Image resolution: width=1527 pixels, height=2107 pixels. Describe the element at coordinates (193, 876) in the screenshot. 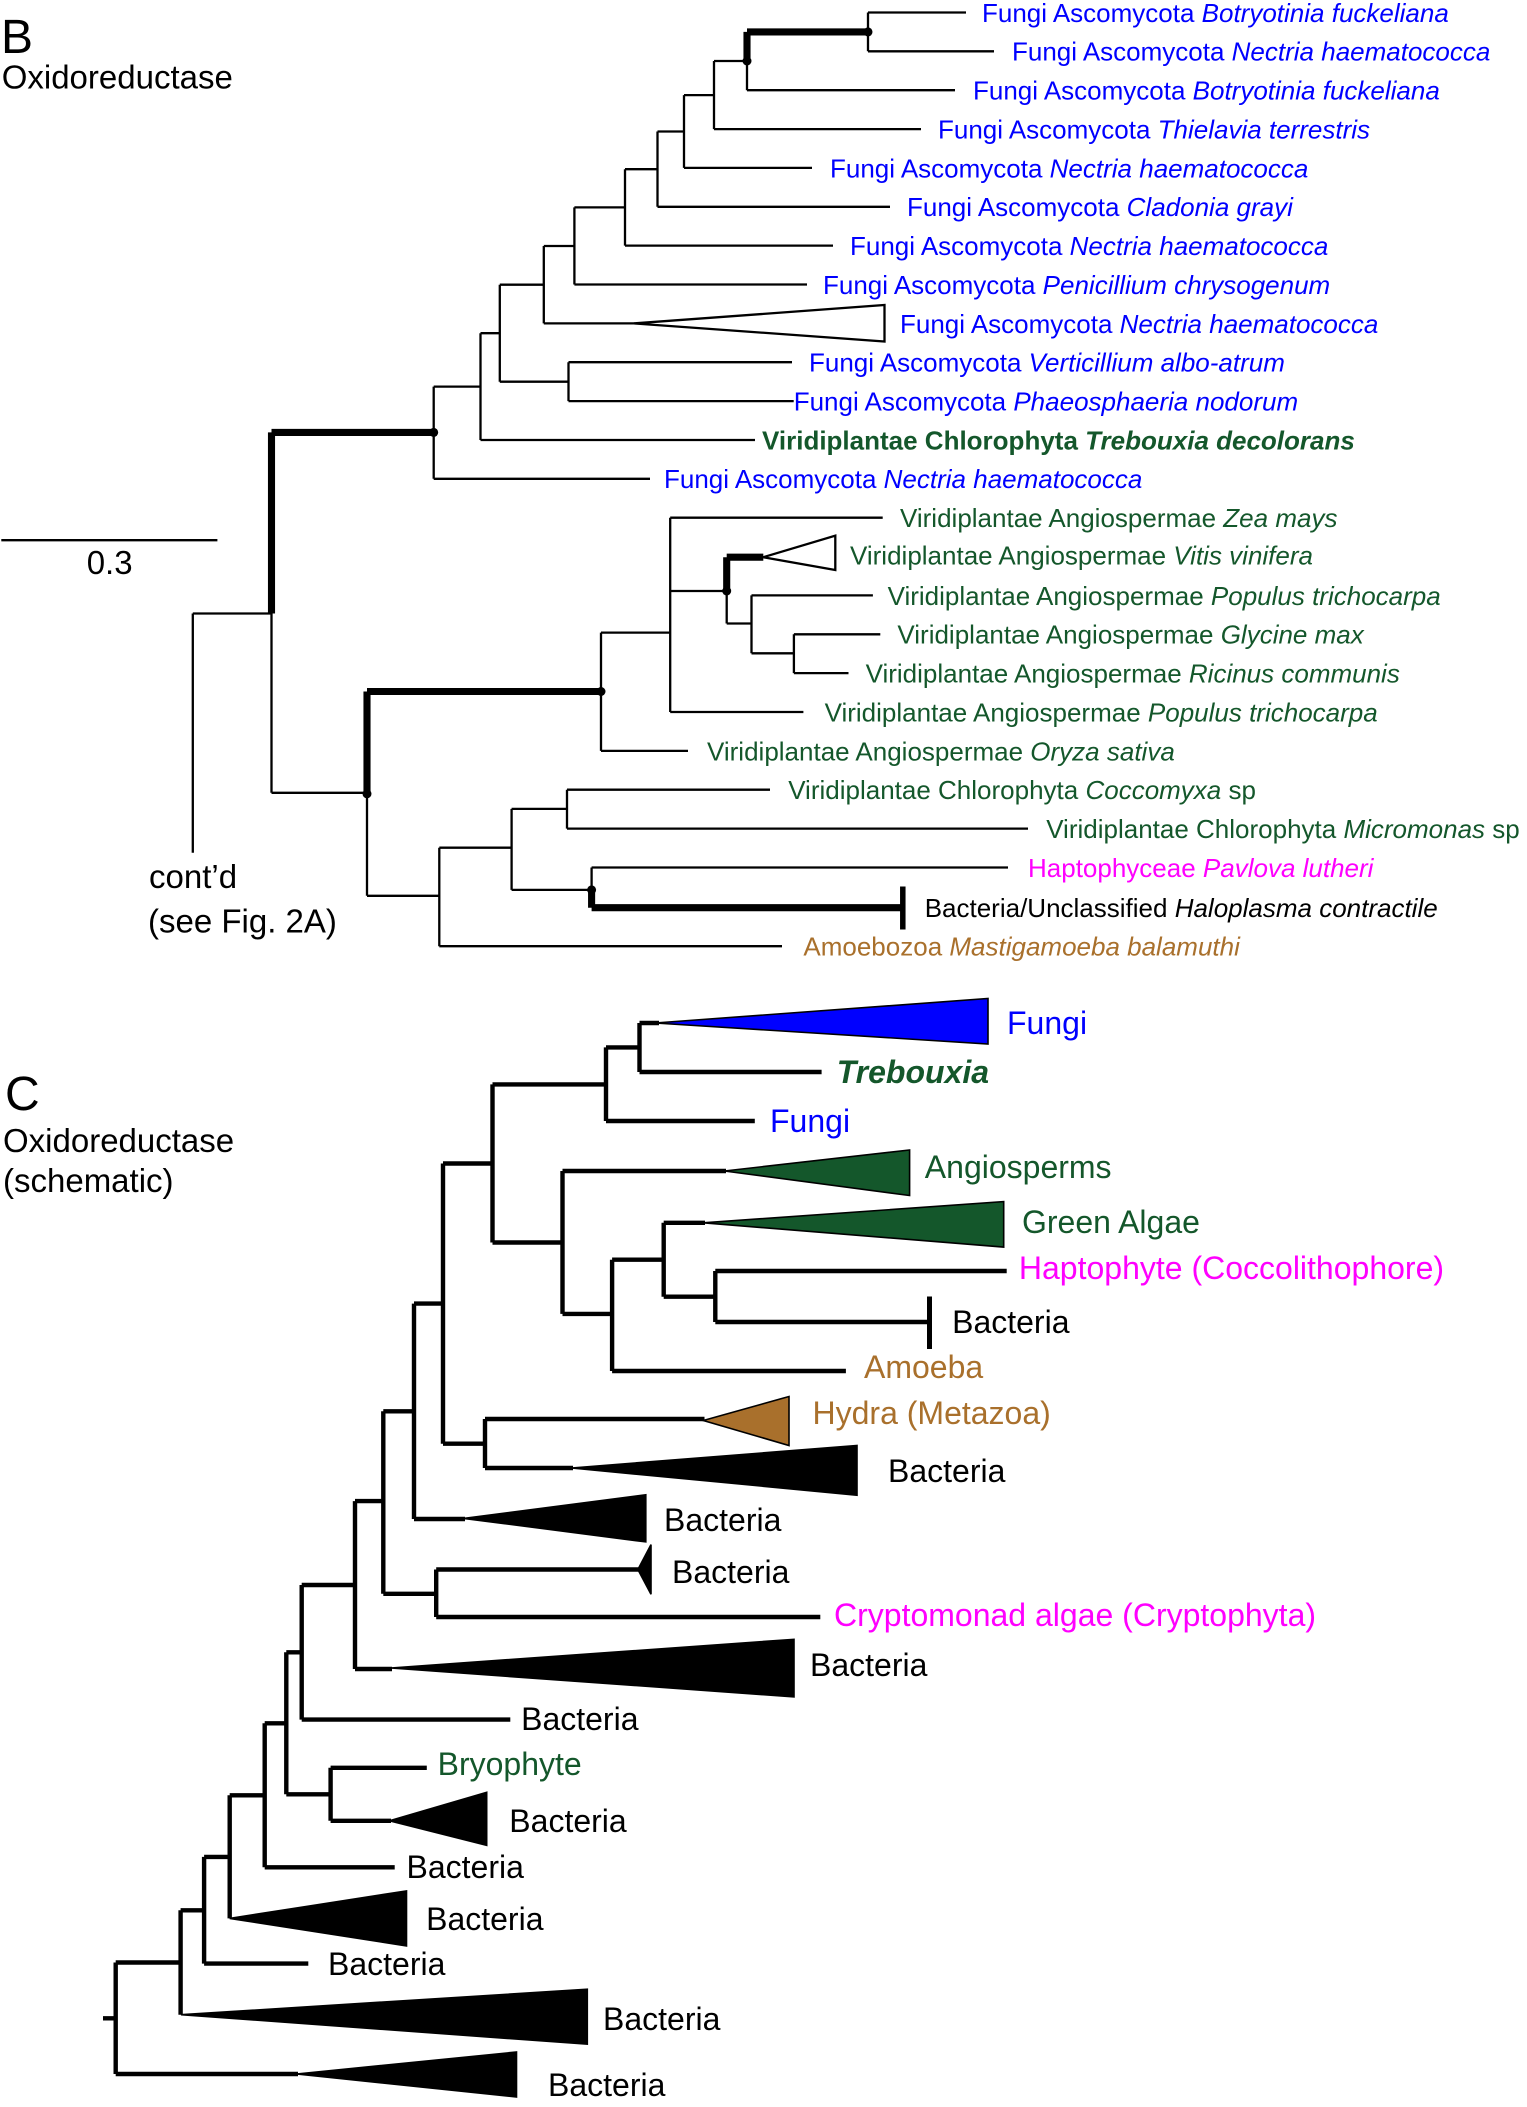

I see `svg-text: cont’d` at that location.